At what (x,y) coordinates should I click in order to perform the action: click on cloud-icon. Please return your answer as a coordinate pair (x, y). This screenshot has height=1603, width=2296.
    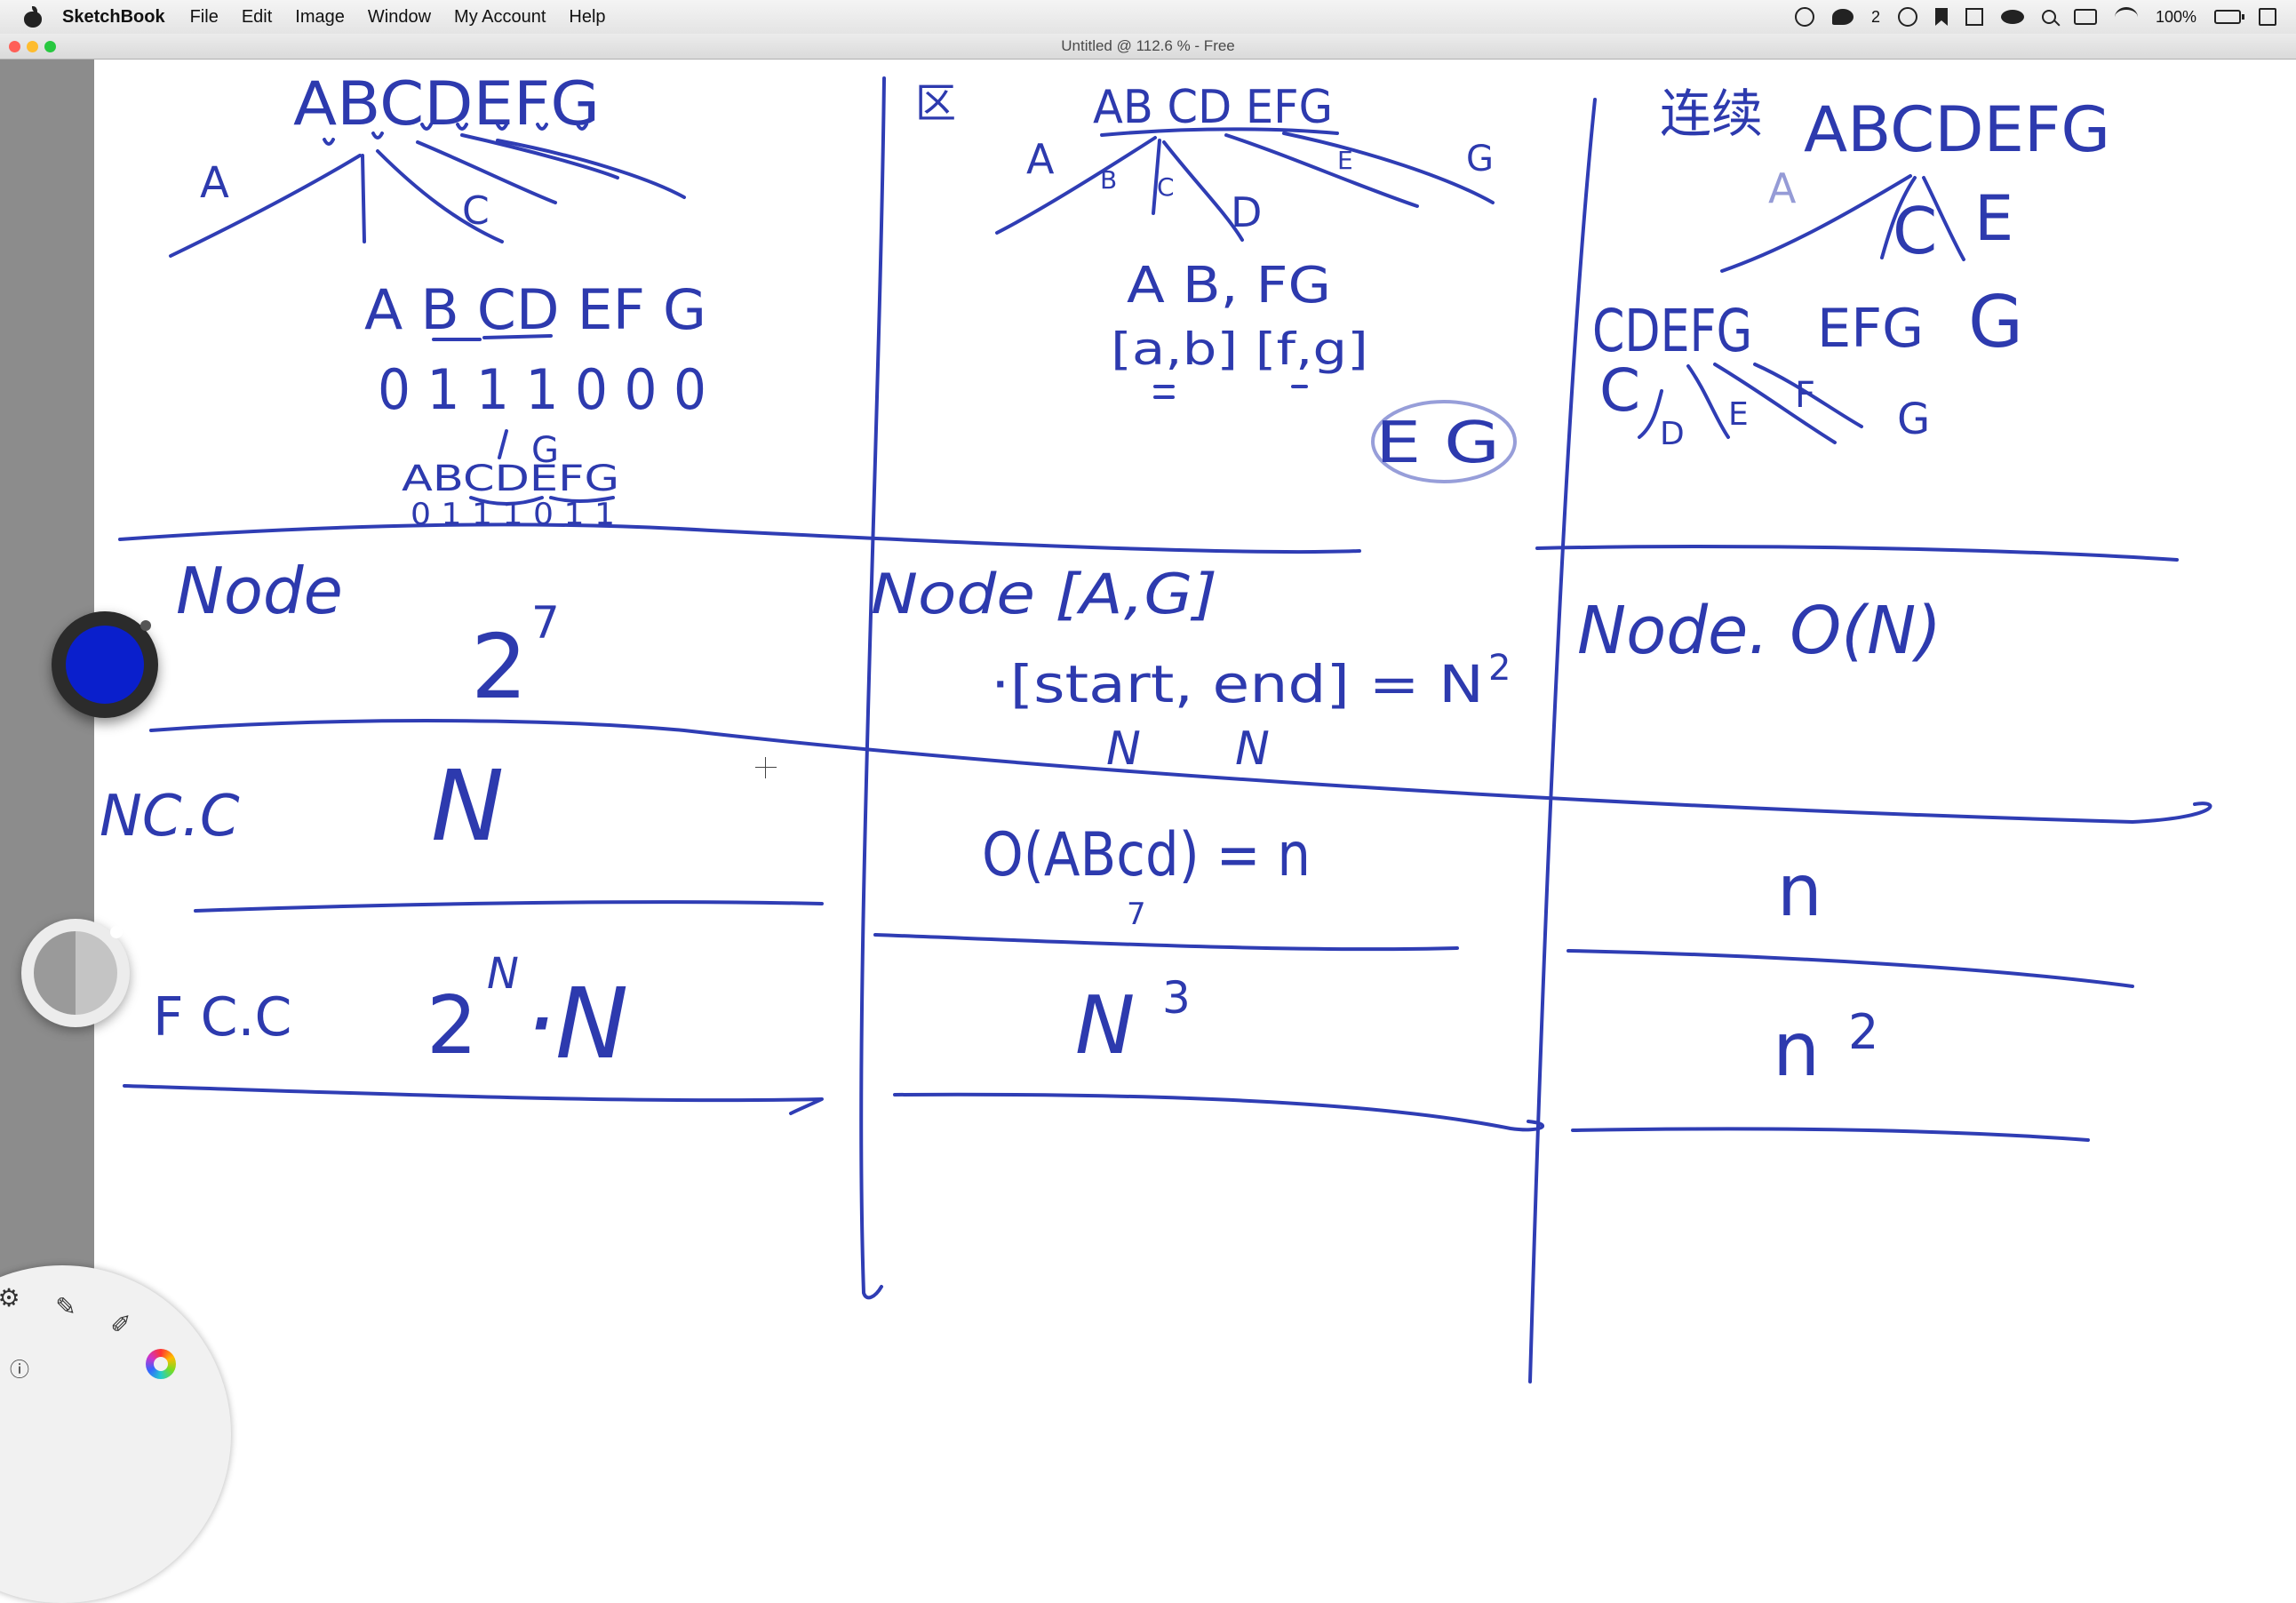
    Looking at the image, I should click on (2012, 17).